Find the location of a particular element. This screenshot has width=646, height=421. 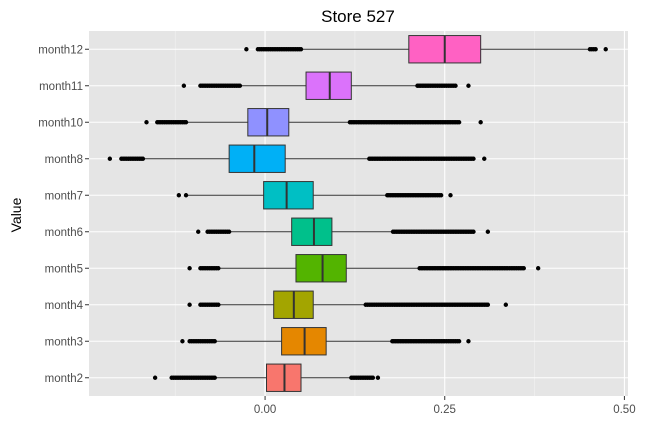

box-month4 is located at coordinates (348, 304).